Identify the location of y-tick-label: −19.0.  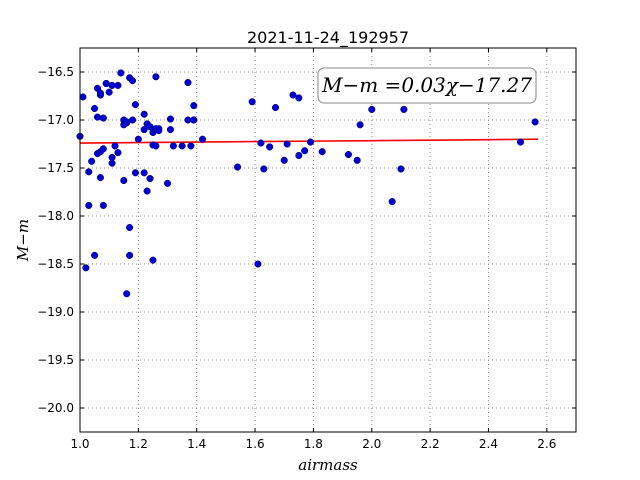
(55, 312).